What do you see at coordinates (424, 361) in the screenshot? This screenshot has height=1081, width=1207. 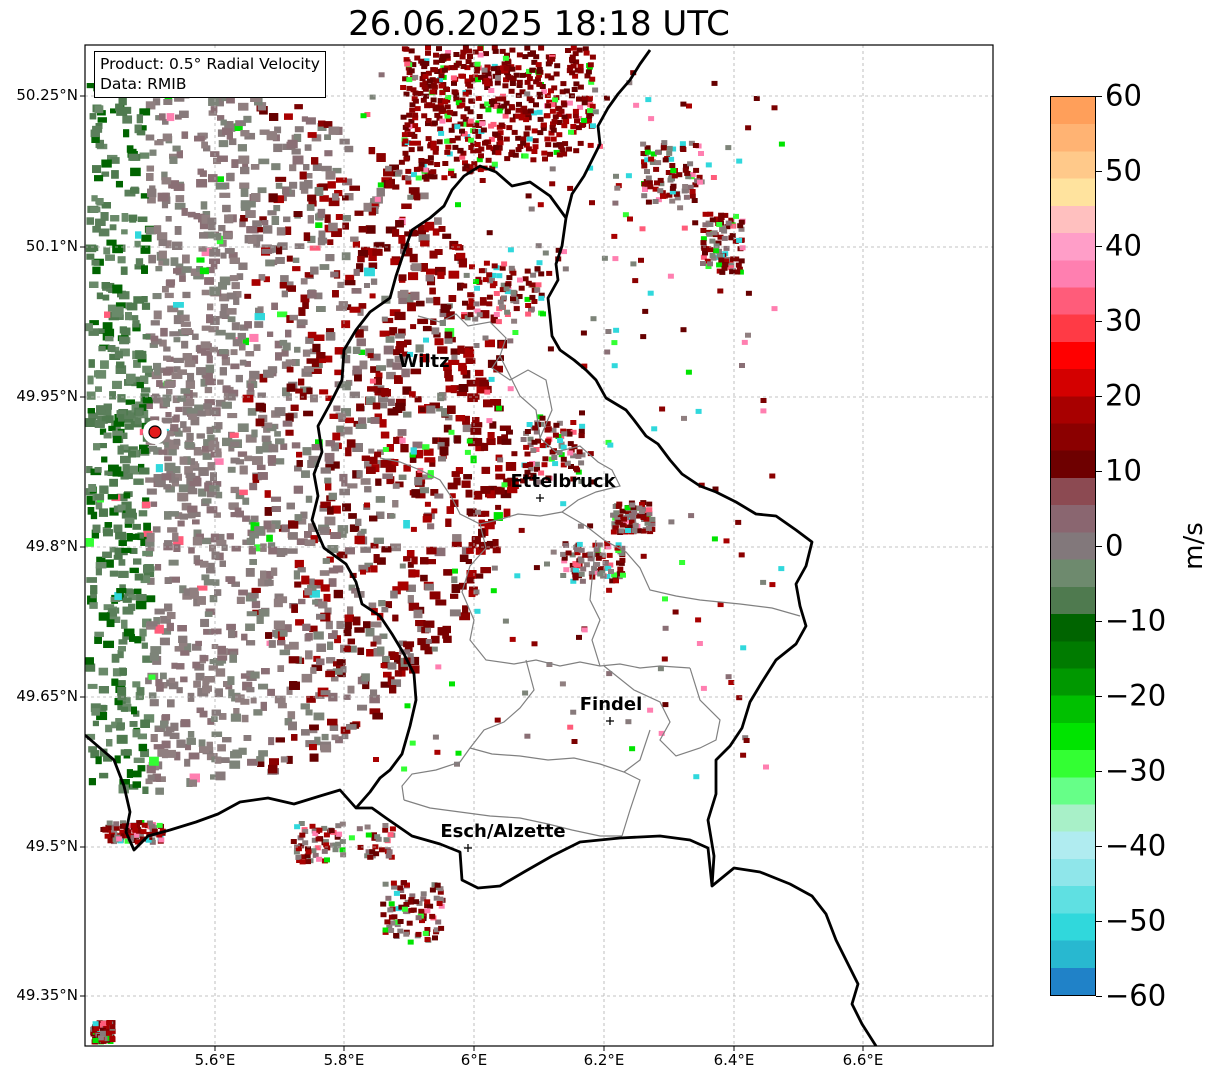 I see `city-label-wiltz: Wiltz` at bounding box center [424, 361].